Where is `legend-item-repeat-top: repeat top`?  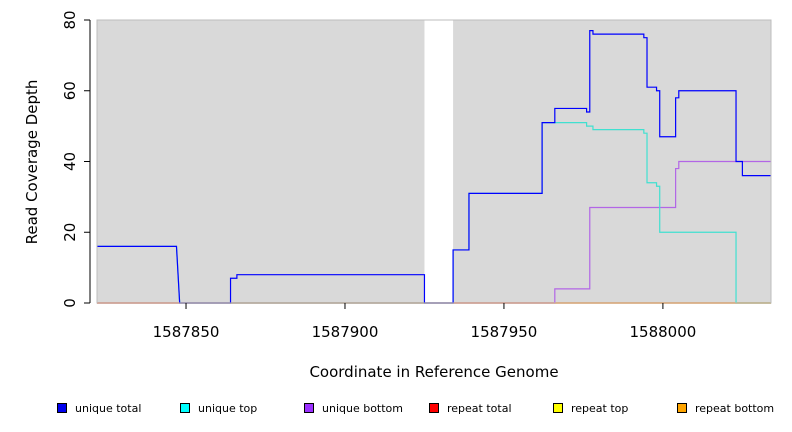 legend-item-repeat-top: repeat top is located at coordinates (590, 408).